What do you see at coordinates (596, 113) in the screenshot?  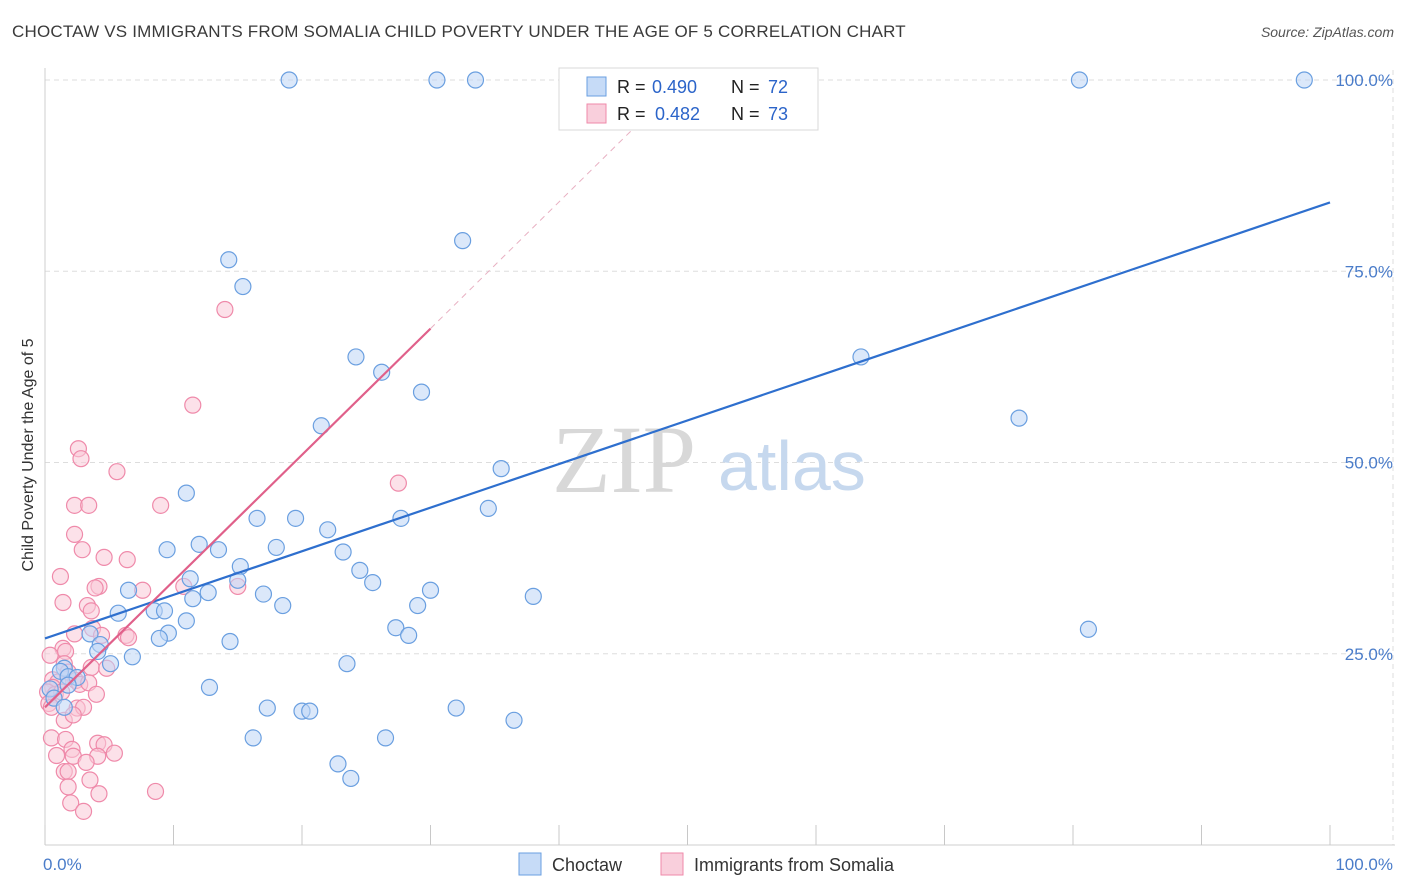 I see `somalia-swatch` at bounding box center [596, 113].